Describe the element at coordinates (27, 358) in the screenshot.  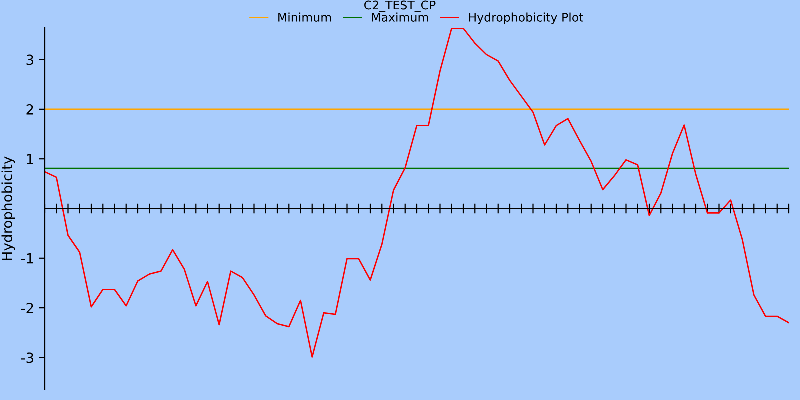
I see `y-tick-label: -3` at that location.